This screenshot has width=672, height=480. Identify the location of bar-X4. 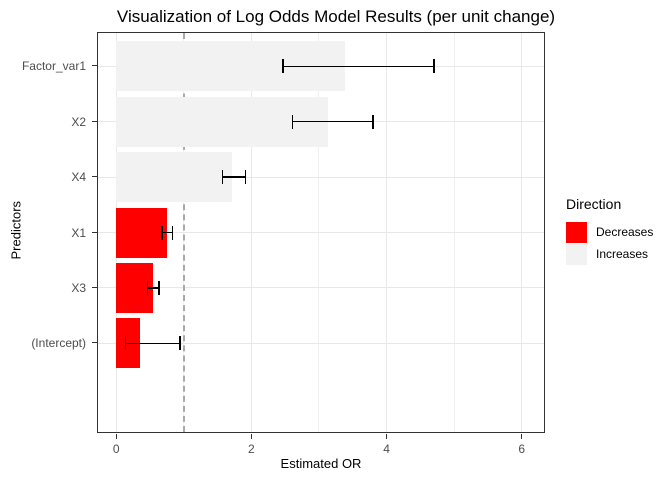
(174, 177).